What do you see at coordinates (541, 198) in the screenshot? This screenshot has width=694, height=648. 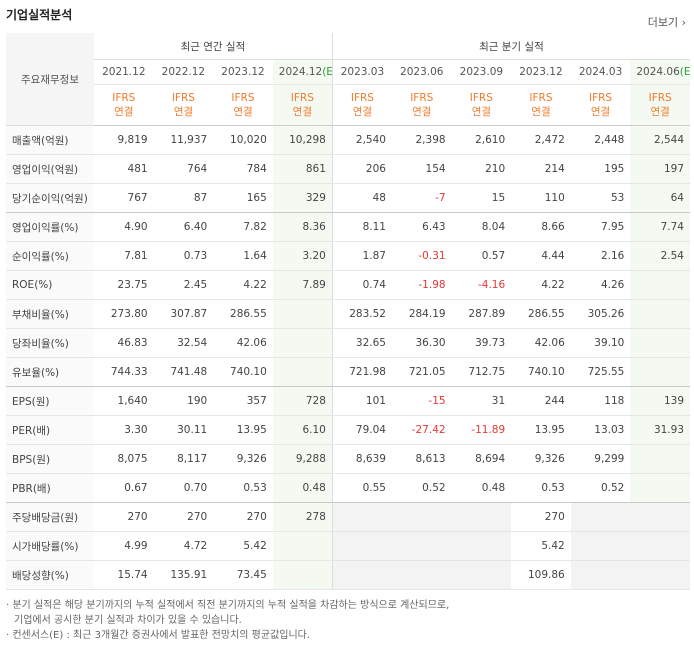 I see `value-cell: 110` at bounding box center [541, 198].